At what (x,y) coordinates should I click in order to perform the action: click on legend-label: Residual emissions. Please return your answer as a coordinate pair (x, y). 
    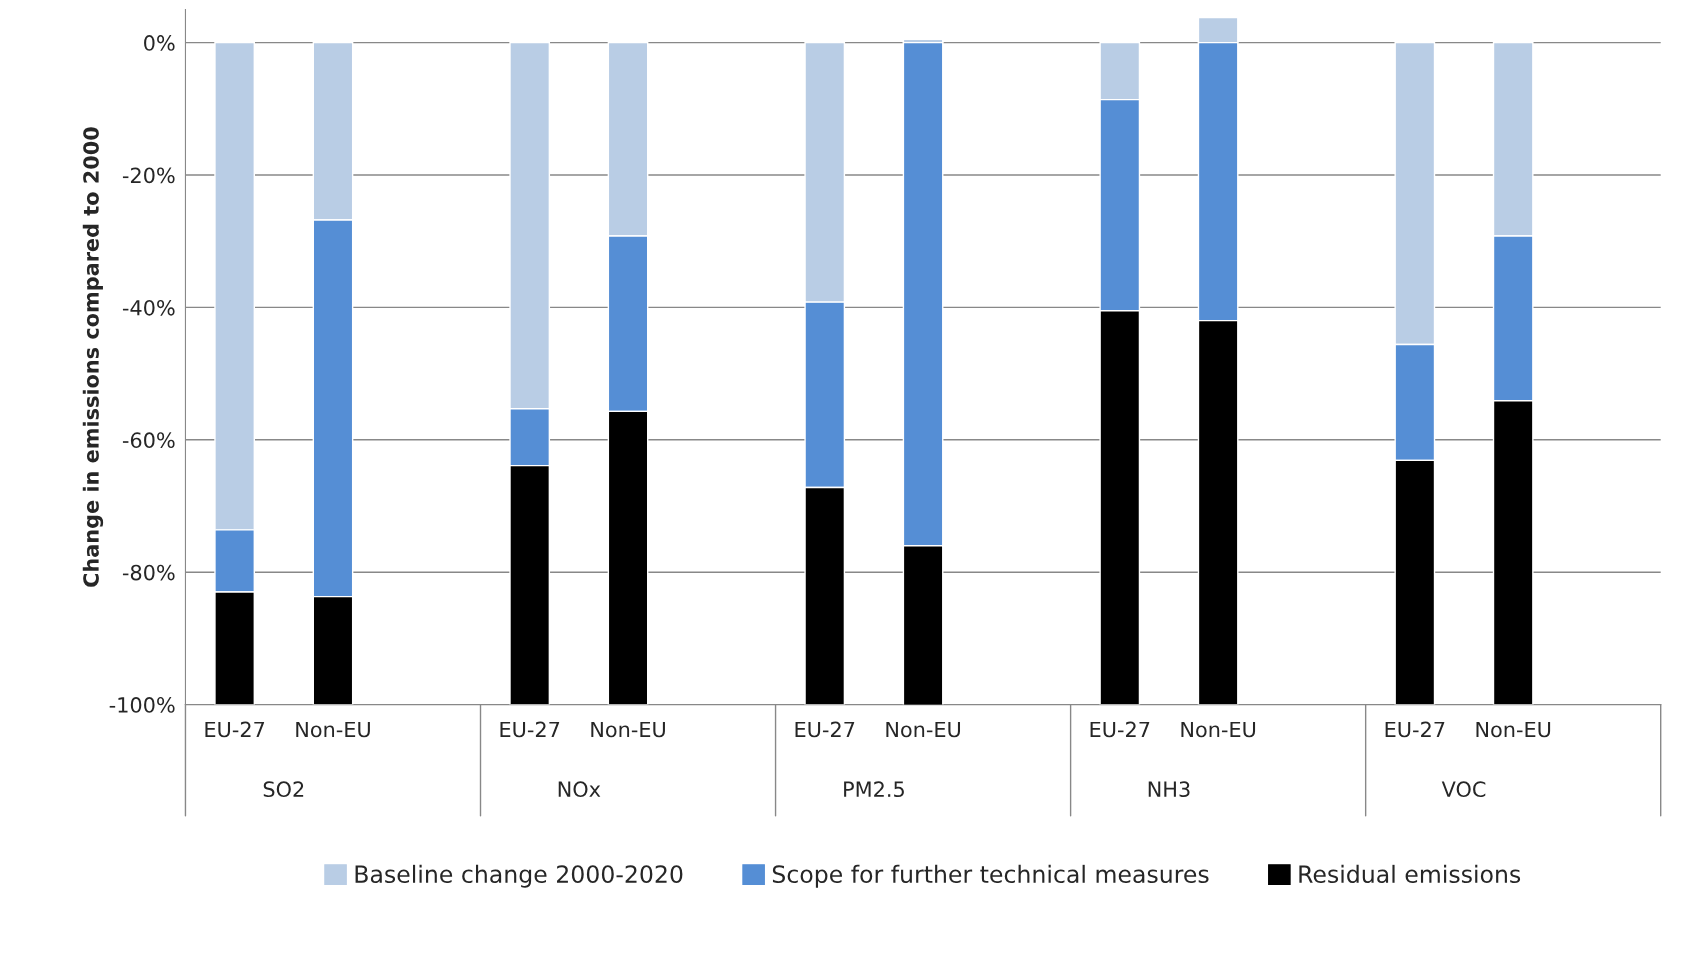
    Looking at the image, I should click on (1410, 874).